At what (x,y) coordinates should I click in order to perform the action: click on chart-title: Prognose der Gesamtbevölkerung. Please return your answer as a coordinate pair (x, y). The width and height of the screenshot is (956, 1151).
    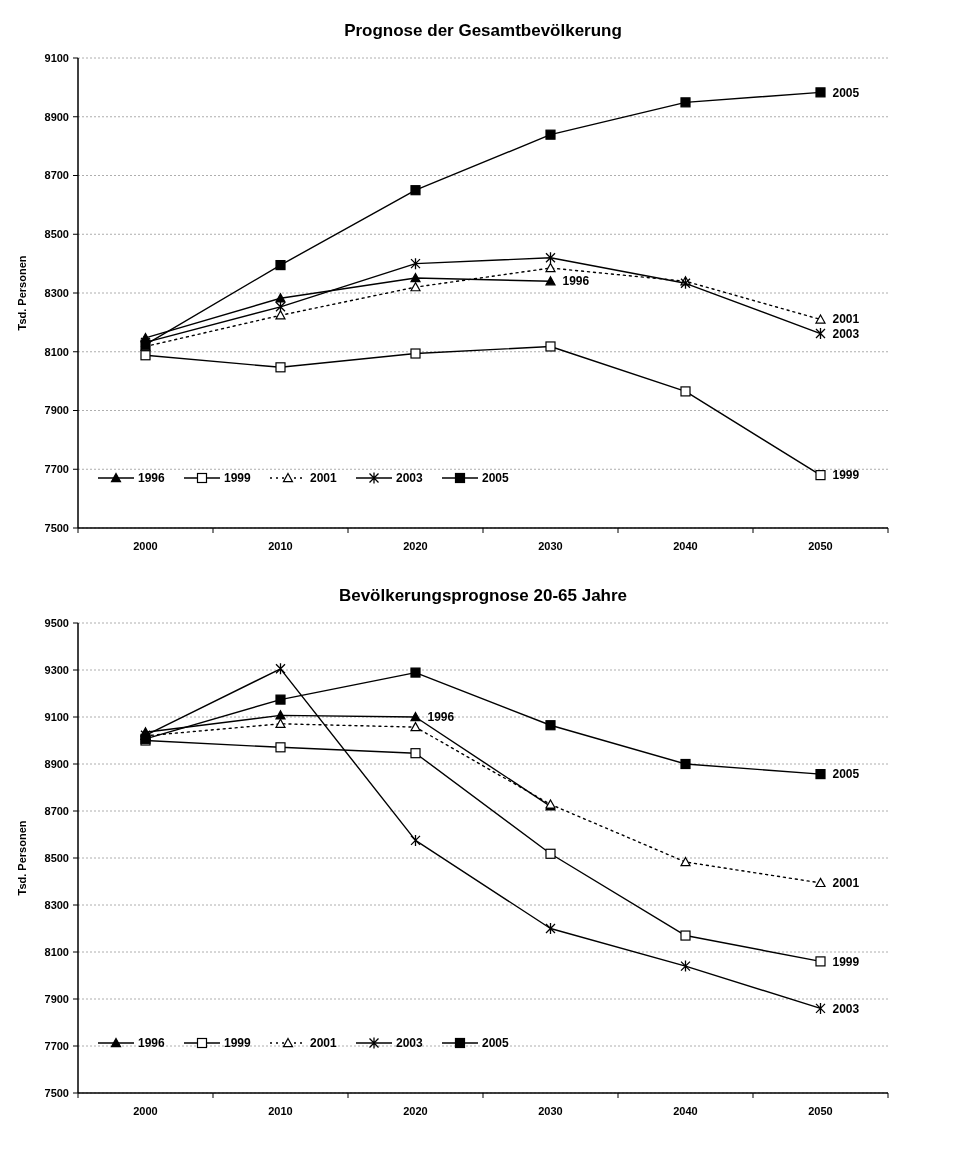
    Looking at the image, I should click on (483, 30).